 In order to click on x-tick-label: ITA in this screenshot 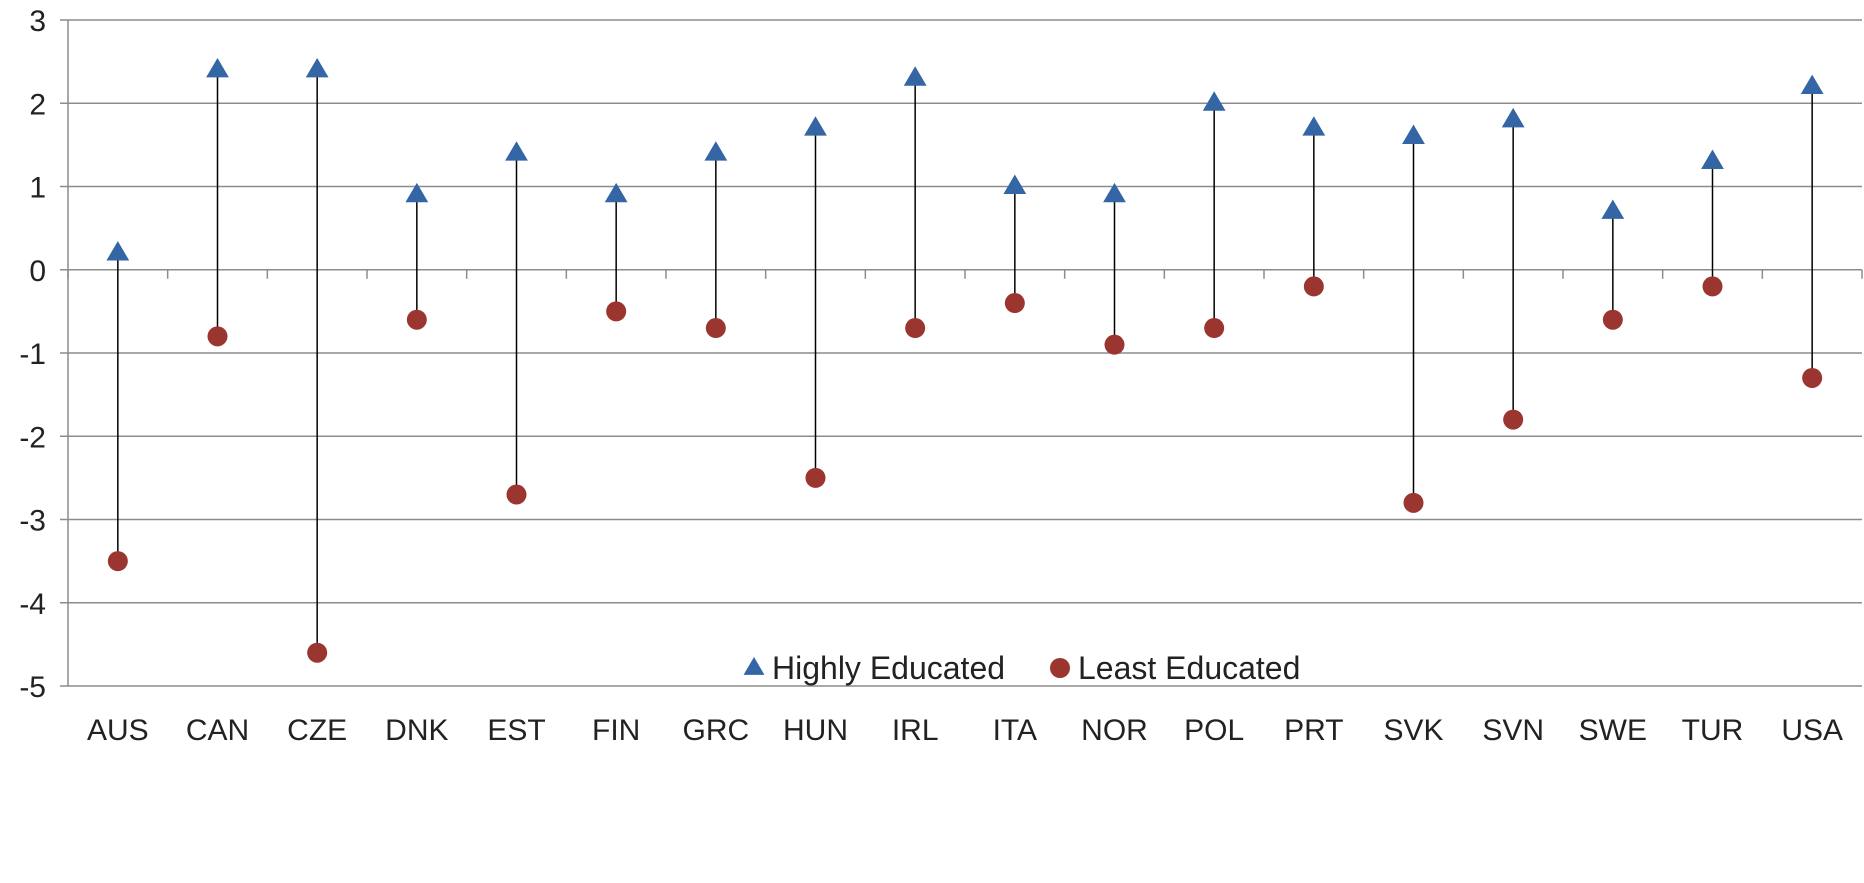, I will do `click(1015, 730)`.